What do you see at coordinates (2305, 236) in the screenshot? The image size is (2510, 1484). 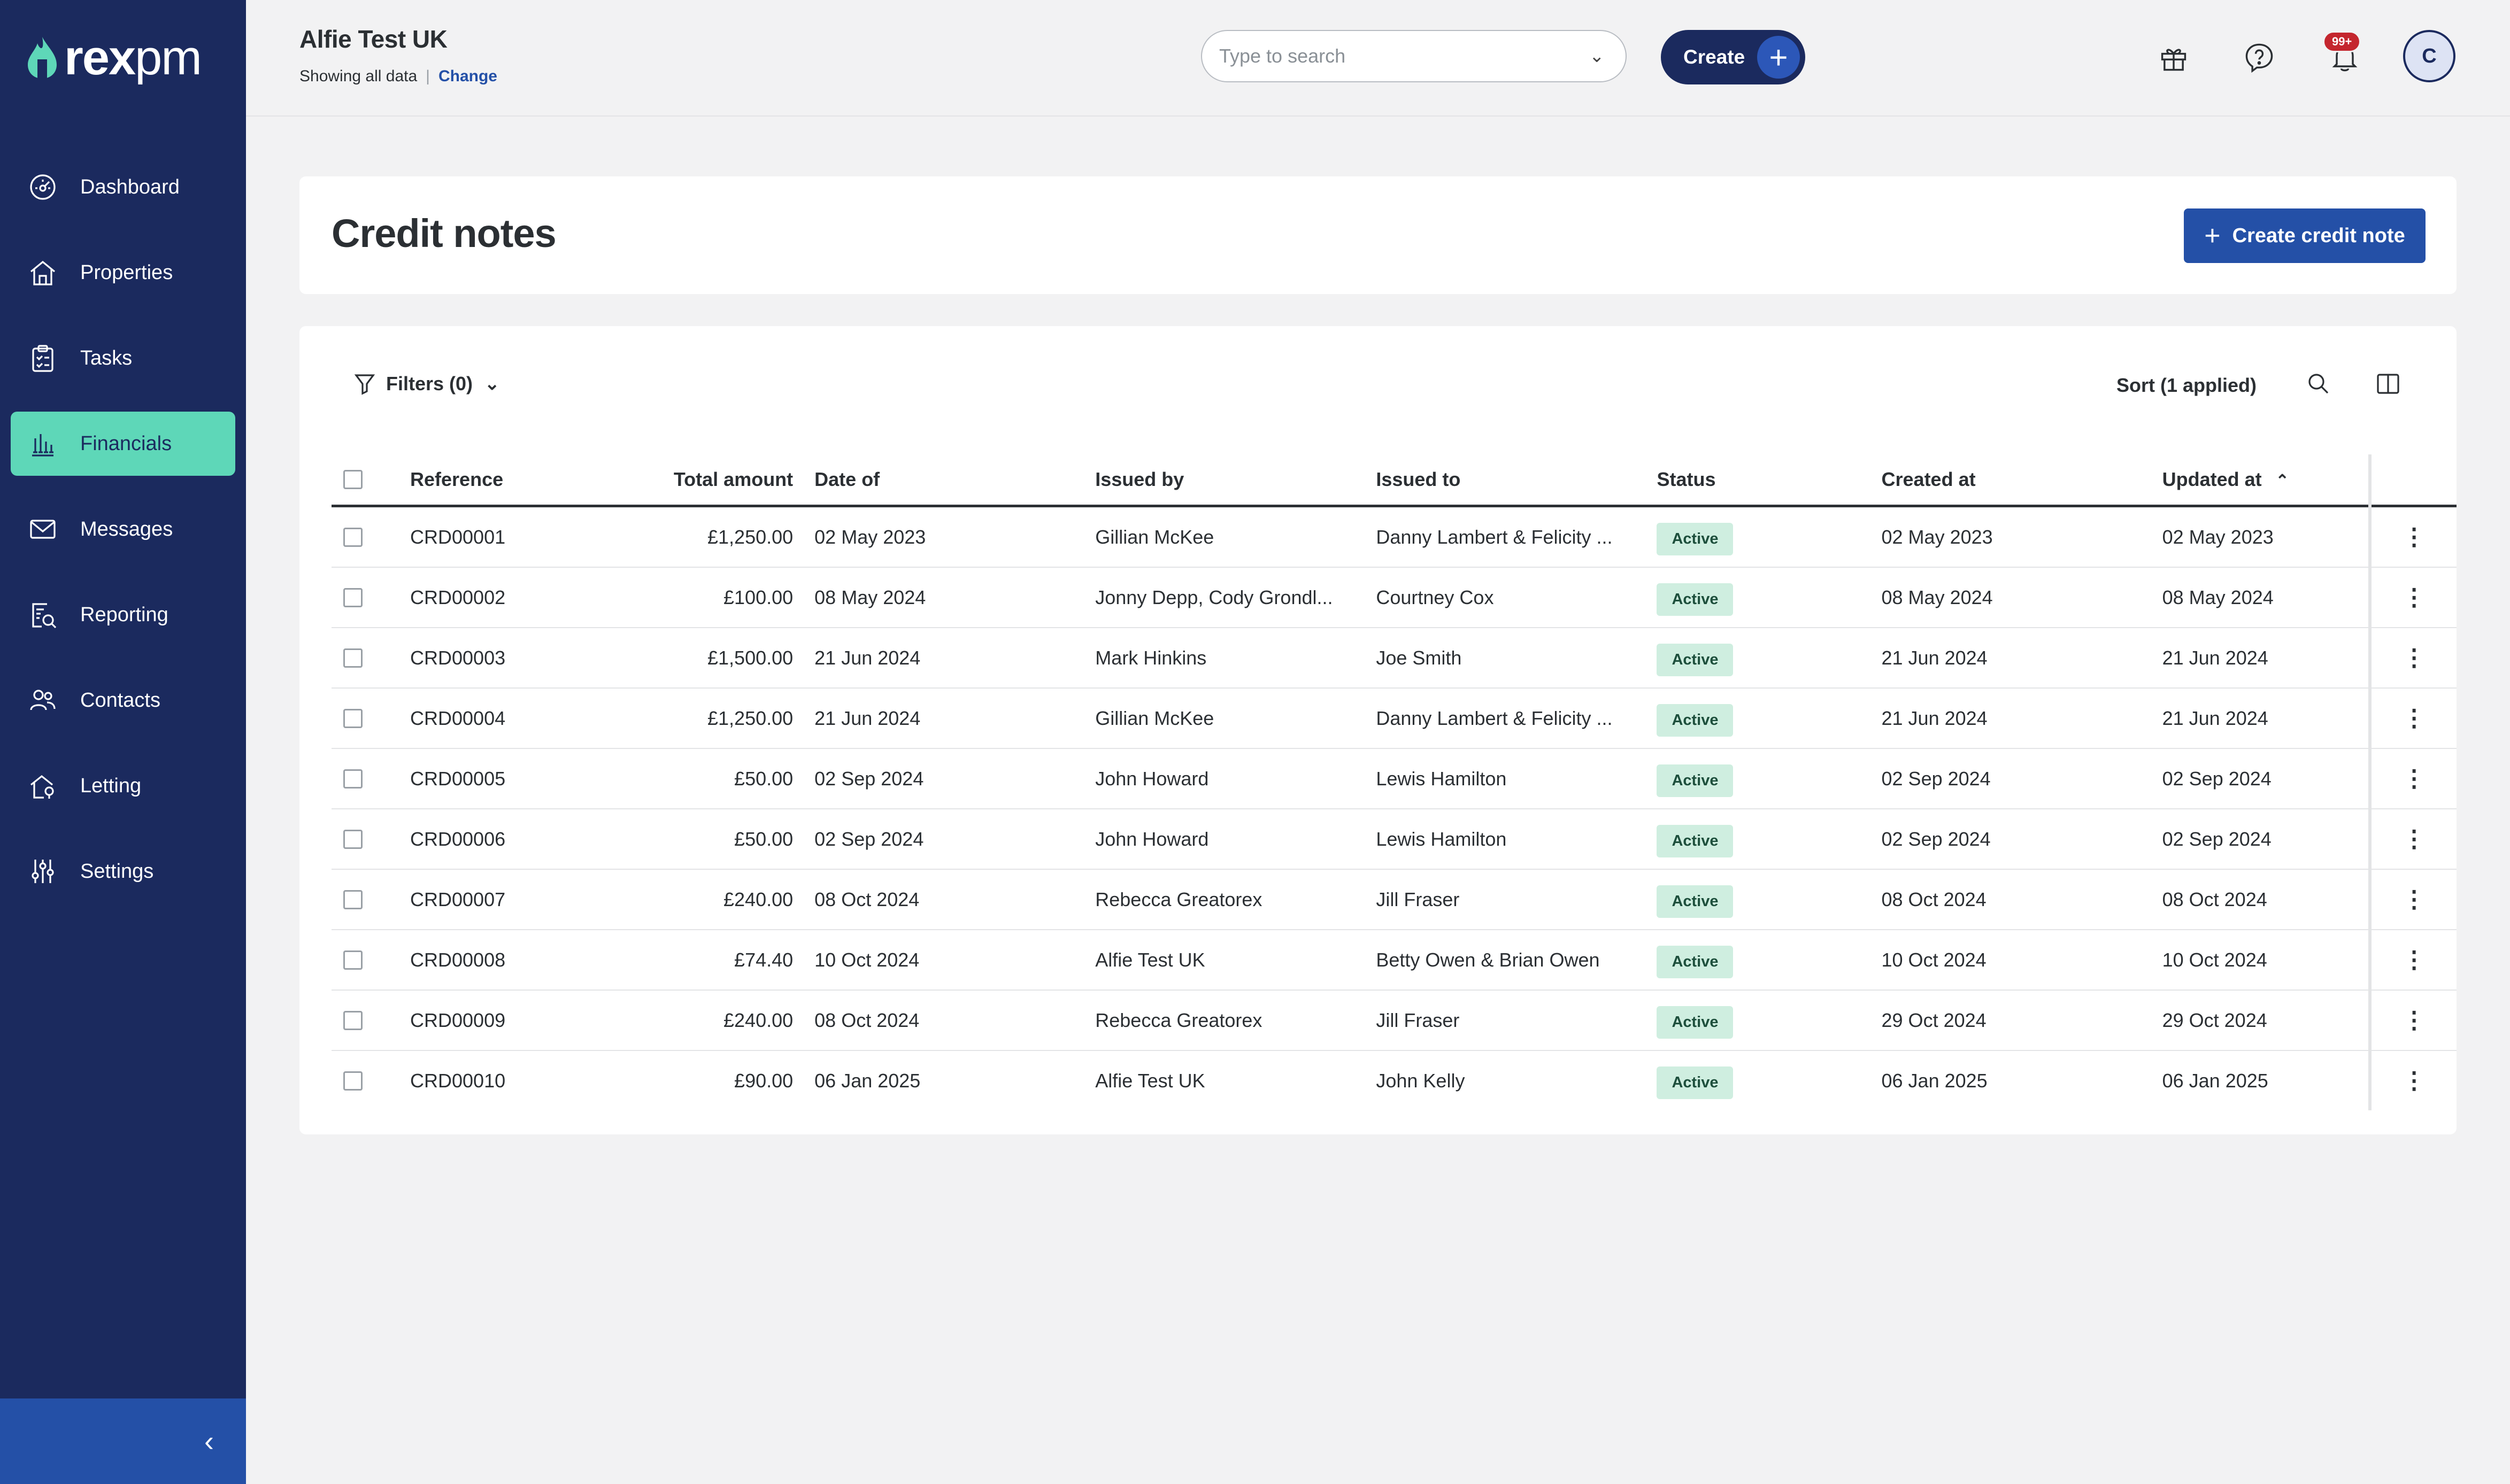 I see `create-credit-note-button: + Create credit note` at bounding box center [2305, 236].